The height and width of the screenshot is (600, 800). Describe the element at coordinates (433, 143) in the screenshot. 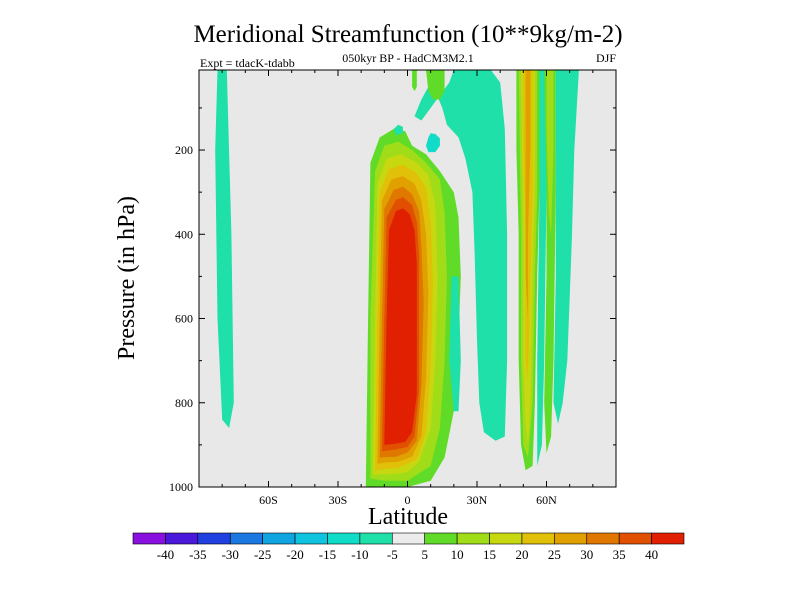

I see `contour-upper-negative-core` at that location.